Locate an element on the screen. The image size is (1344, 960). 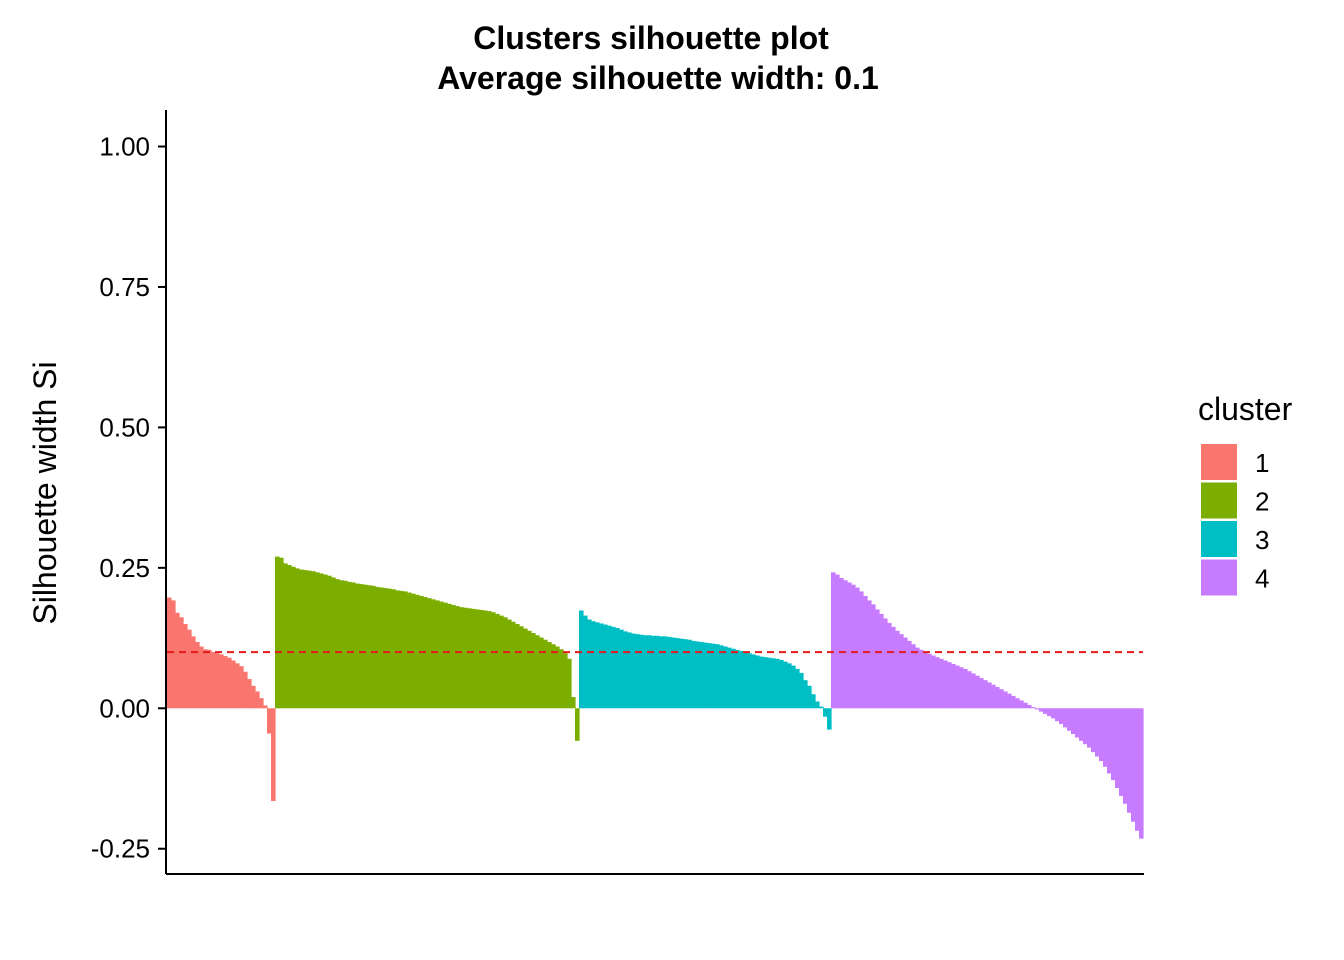
cluster-2-bars is located at coordinates (427, 648).